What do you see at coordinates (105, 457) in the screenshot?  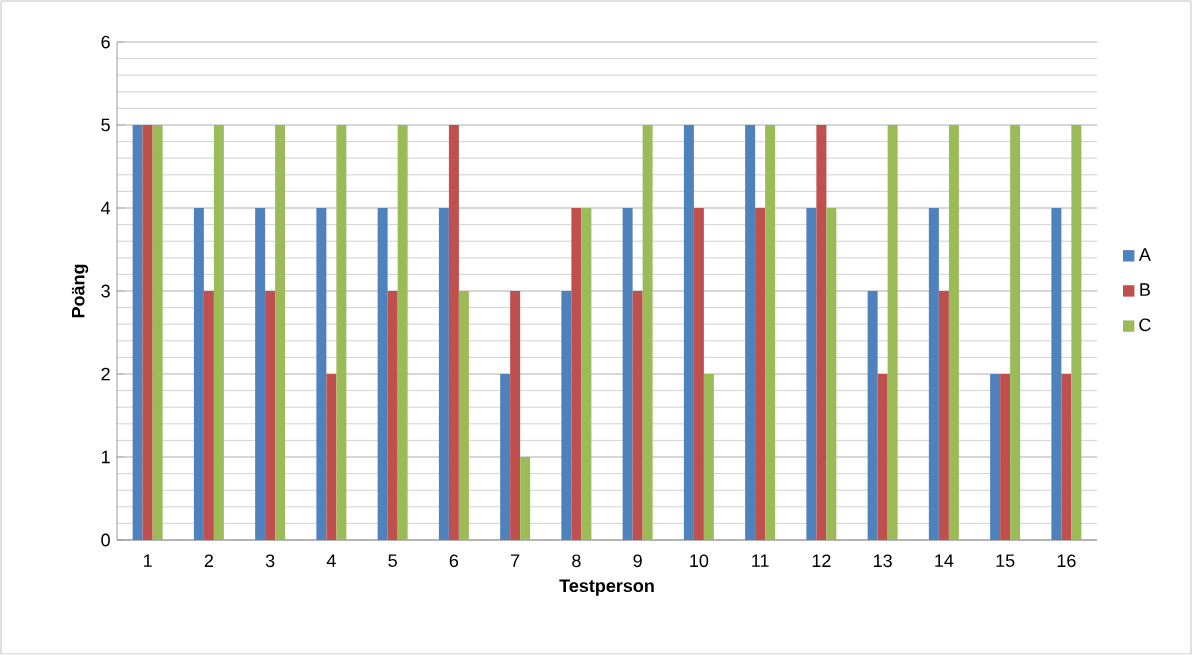 I see `y-tick-label: 1` at bounding box center [105, 457].